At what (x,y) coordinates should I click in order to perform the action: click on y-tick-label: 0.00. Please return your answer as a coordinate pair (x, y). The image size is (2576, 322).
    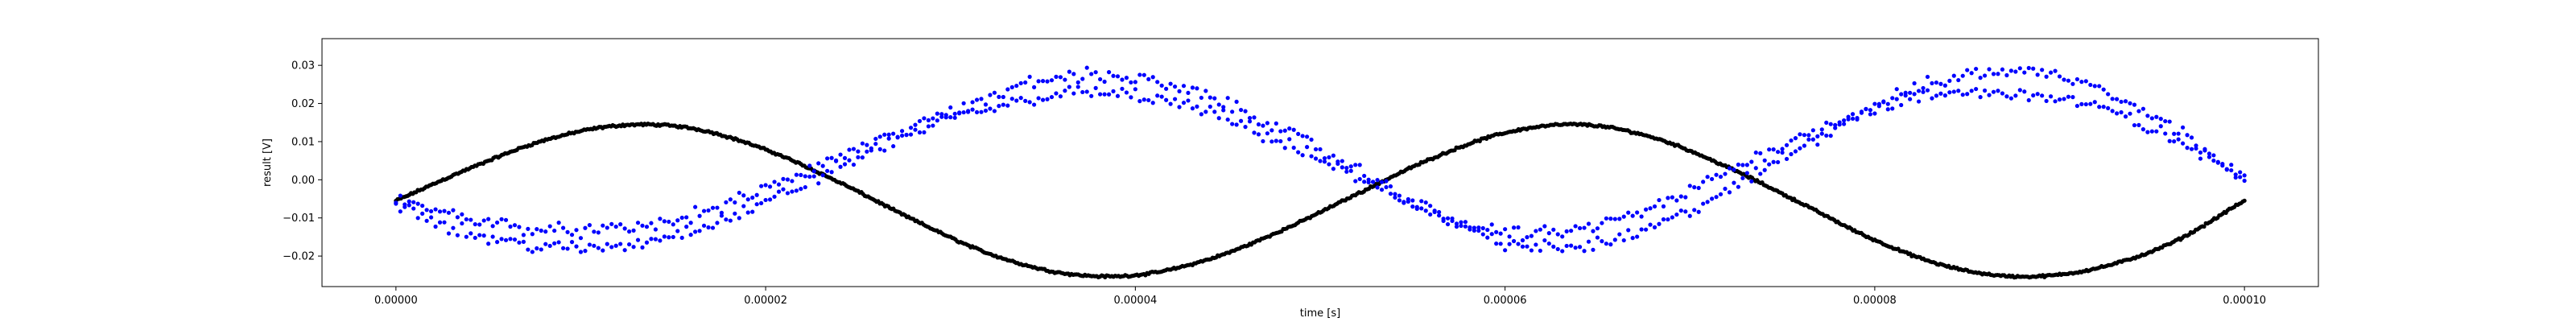
    Looking at the image, I should click on (303, 181).